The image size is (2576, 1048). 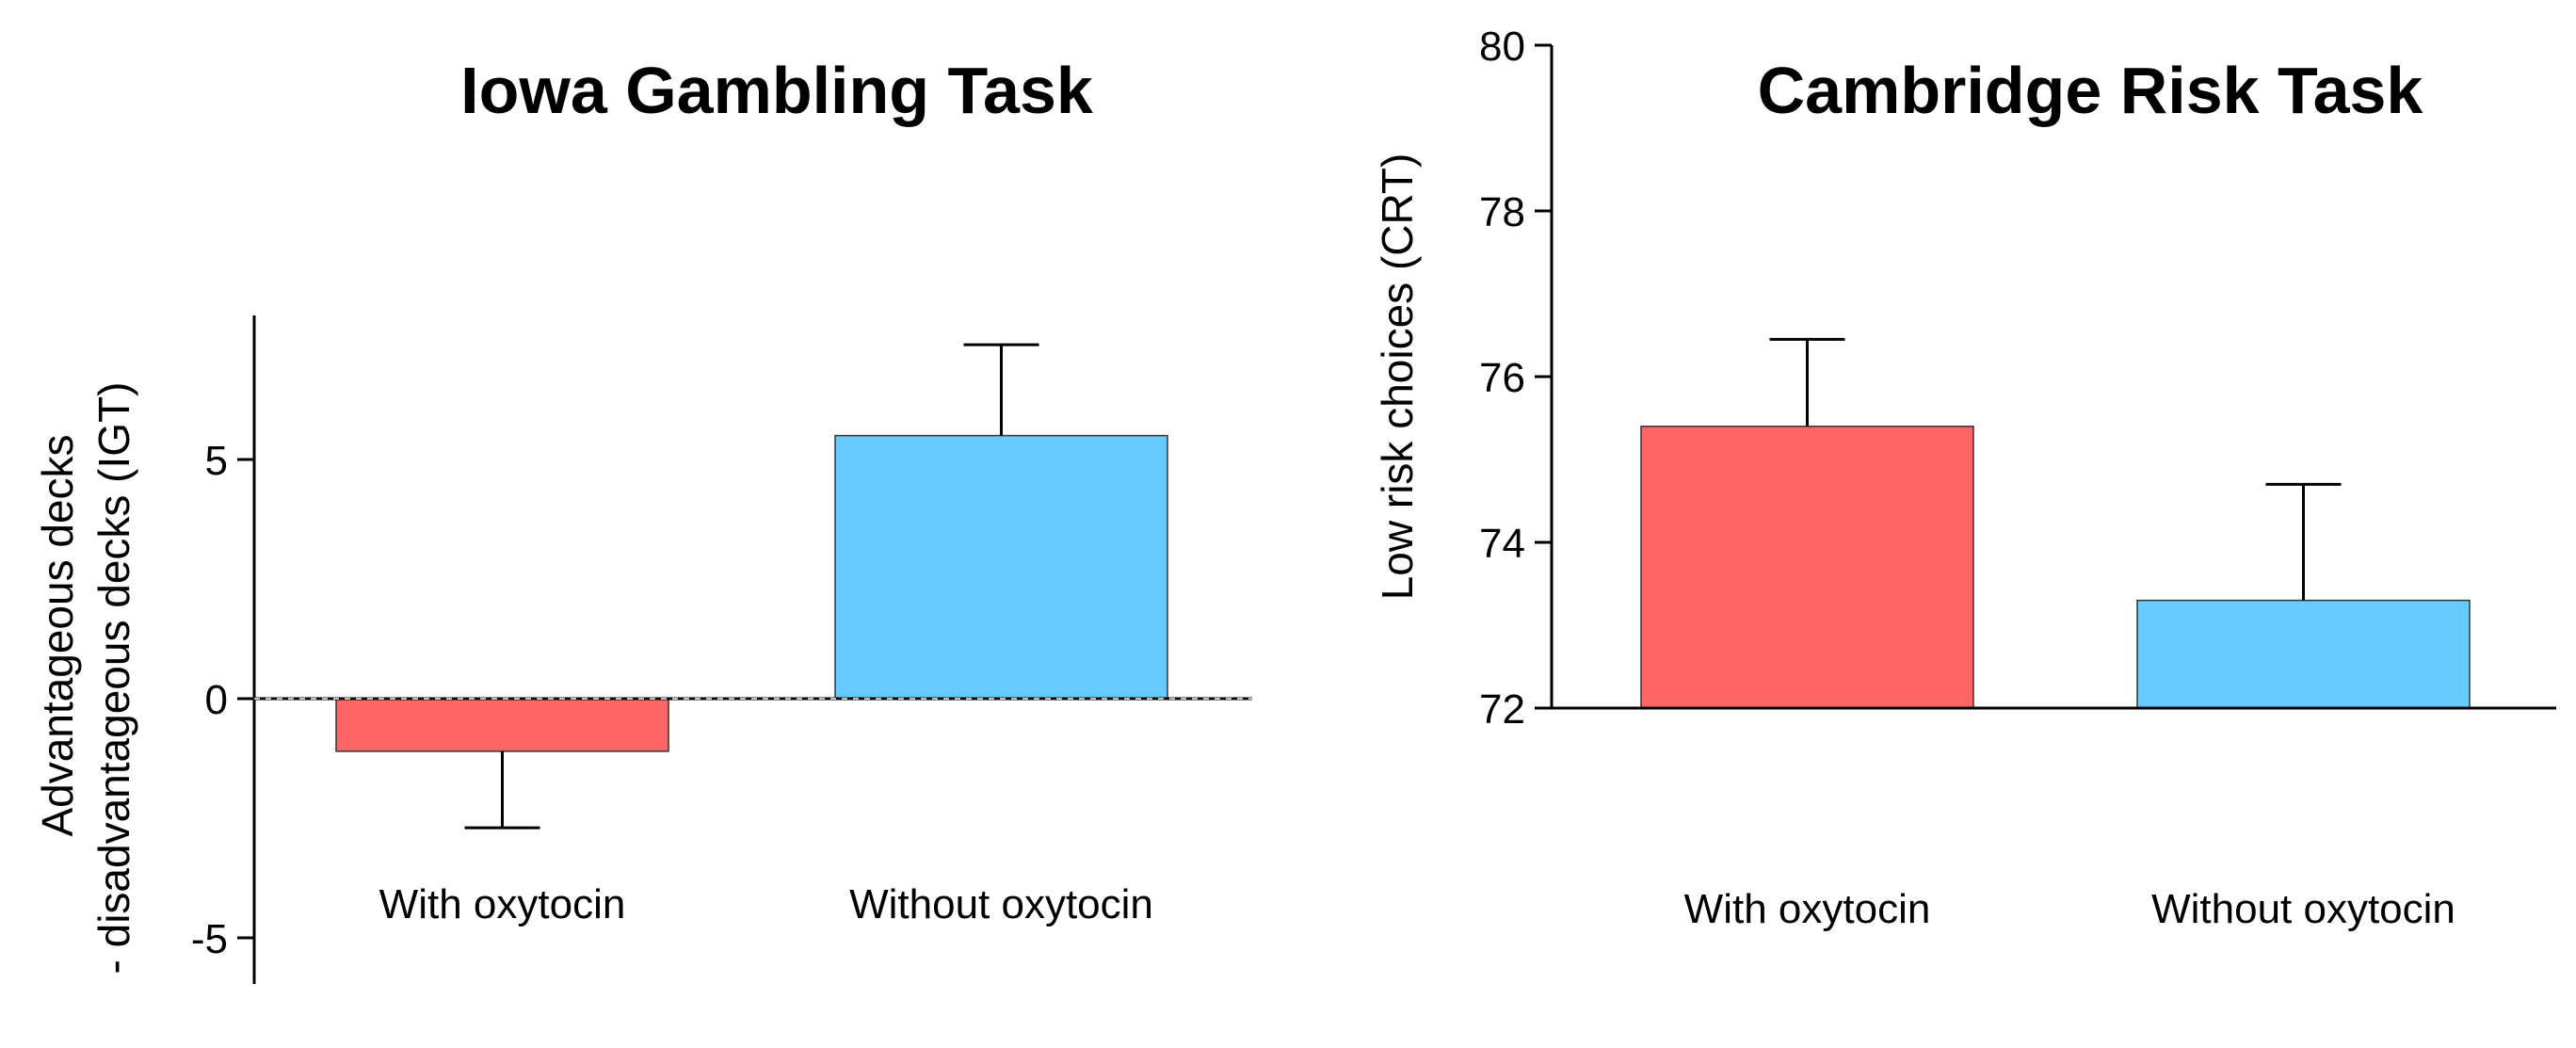 What do you see at coordinates (57, 635) in the screenshot?
I see `igt-ylabel-line-1: Advantageous decks` at bounding box center [57, 635].